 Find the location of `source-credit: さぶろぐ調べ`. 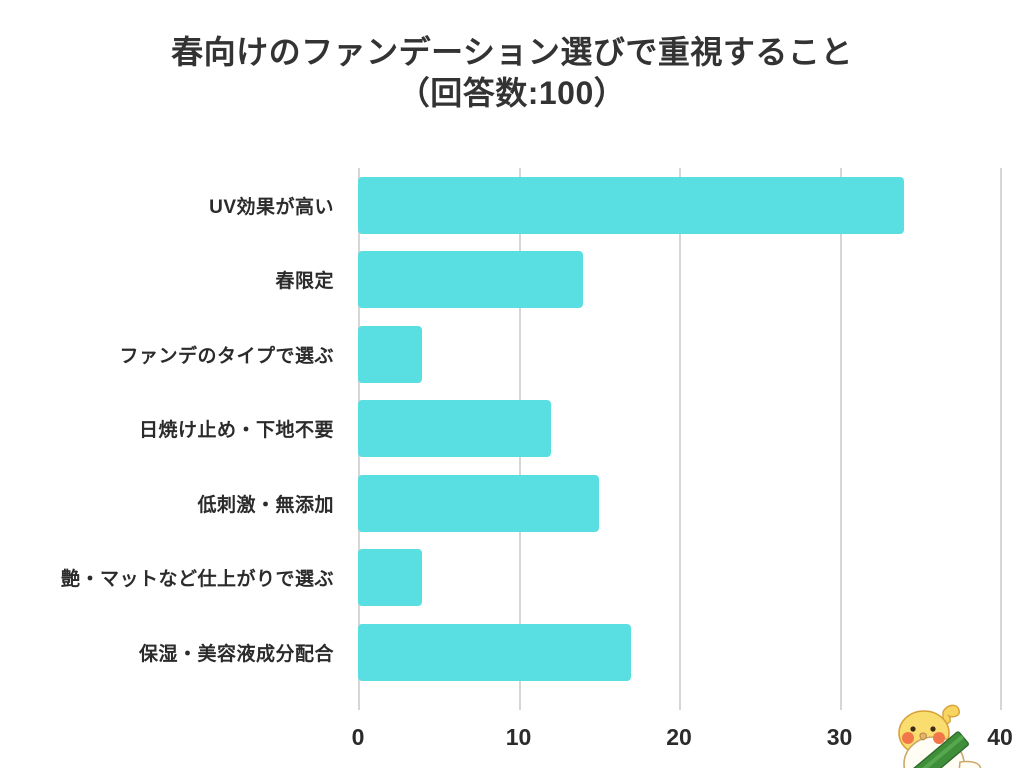

source-credit: さぶろぐ調べ is located at coordinates (937, 735).